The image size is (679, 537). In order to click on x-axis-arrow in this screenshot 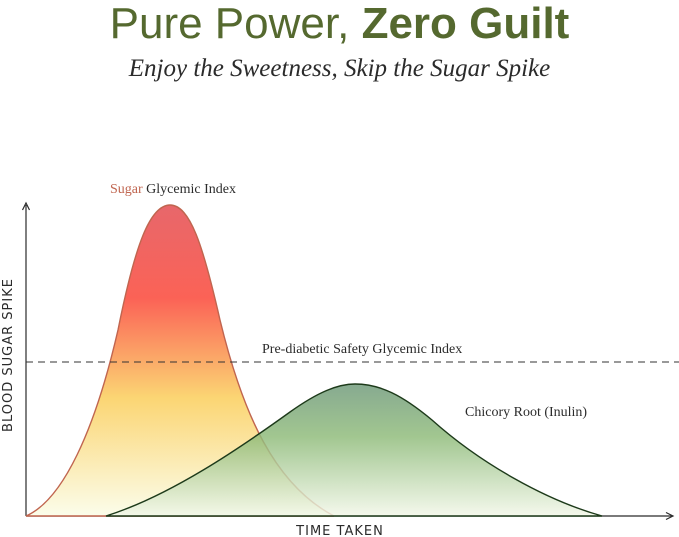, I will do `click(670, 516)`.